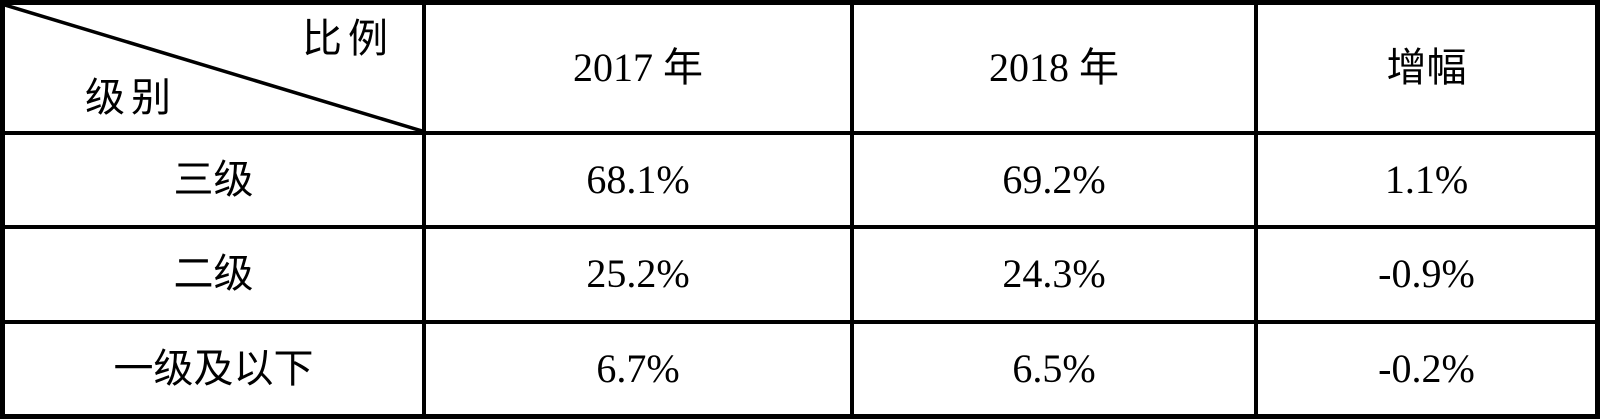 The width and height of the screenshot is (1600, 419). What do you see at coordinates (1426, 68) in the screenshot?
I see `column-header-growth: 增幅` at bounding box center [1426, 68].